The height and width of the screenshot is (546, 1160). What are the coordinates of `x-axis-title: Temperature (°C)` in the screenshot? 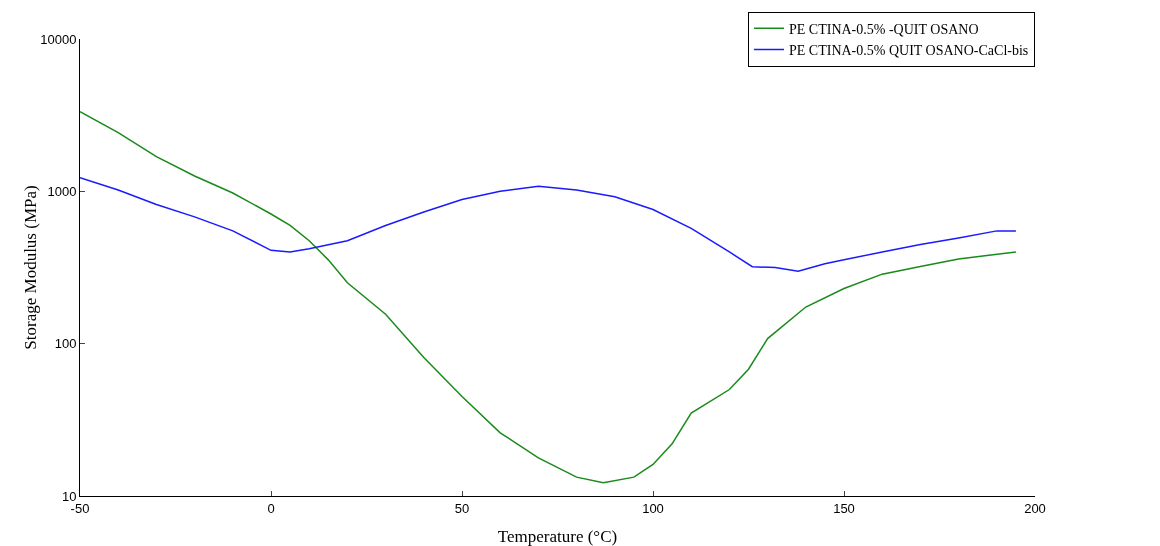 It's located at (557, 536).